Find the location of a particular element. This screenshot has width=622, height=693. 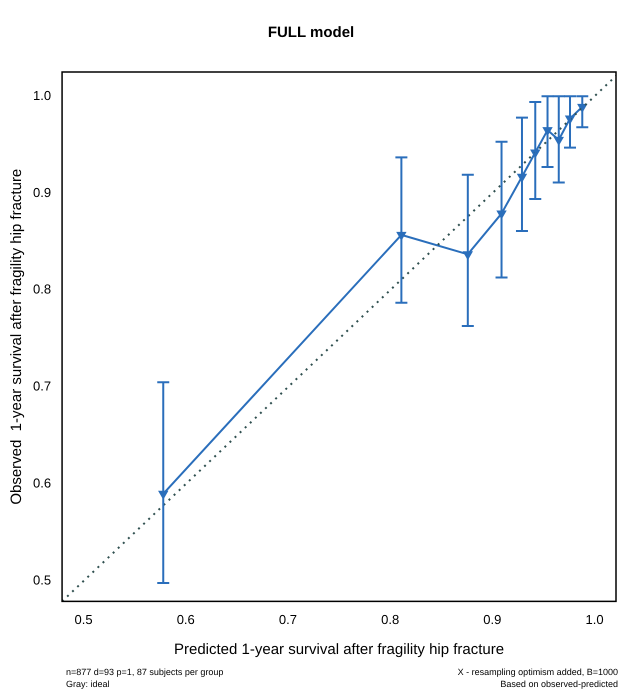

x-tick-label: 0.7 is located at coordinates (287, 619).